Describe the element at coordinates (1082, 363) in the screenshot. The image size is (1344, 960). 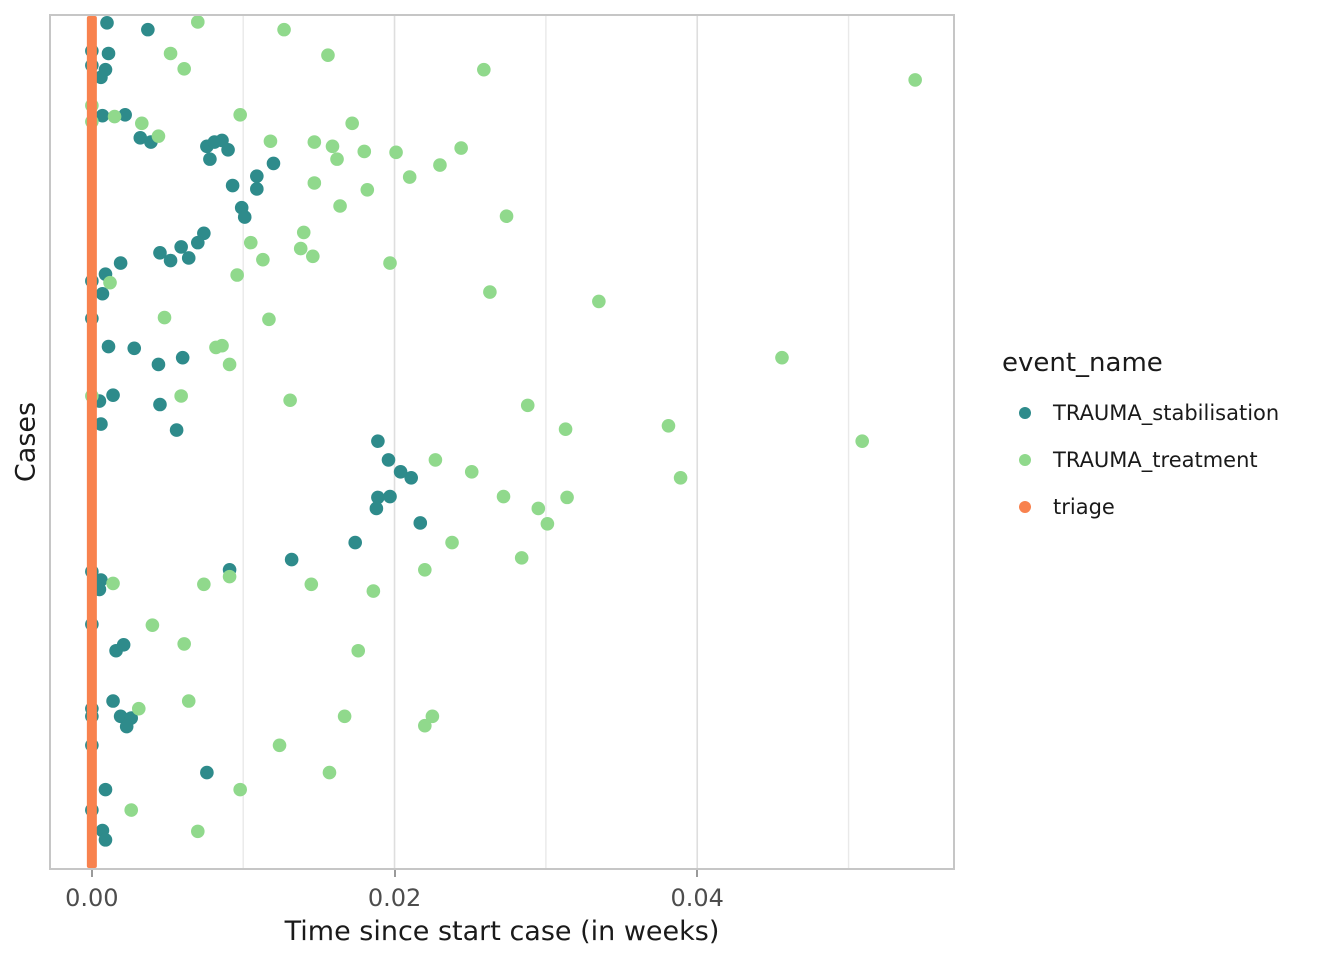
I see `legend-title: event_name` at that location.